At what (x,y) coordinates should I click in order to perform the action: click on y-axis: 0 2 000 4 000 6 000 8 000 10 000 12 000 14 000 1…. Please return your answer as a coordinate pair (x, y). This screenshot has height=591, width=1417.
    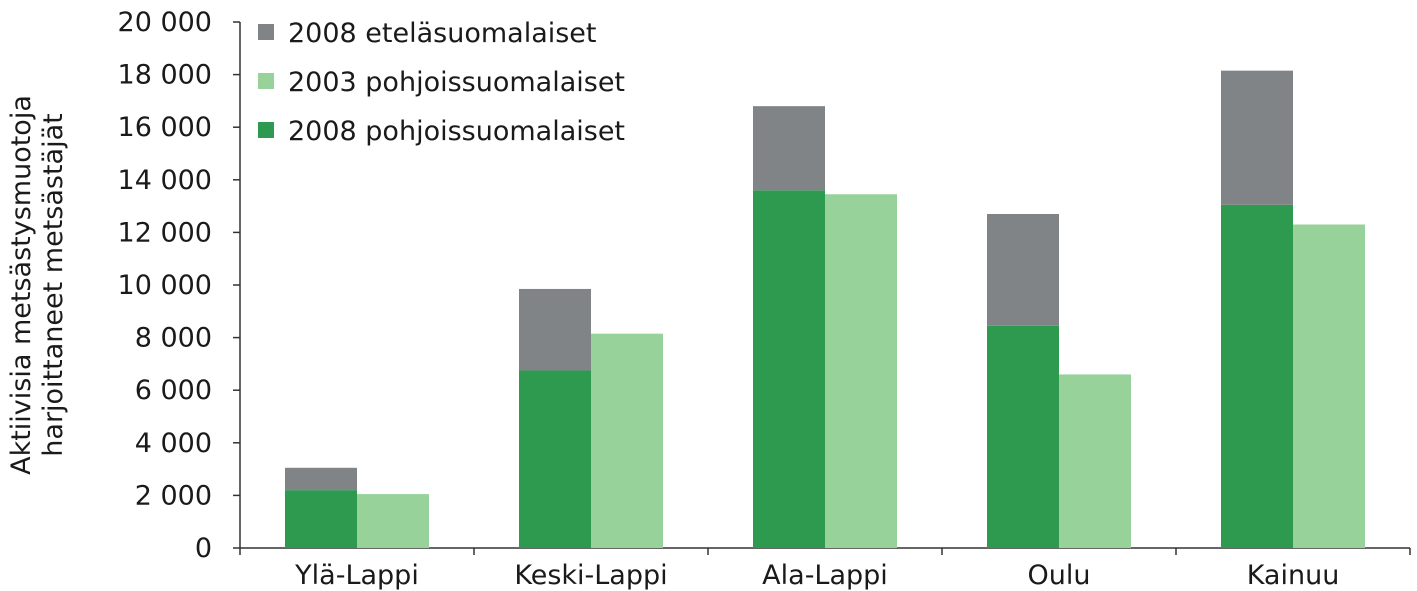
    Looking at the image, I should click on (179, 285).